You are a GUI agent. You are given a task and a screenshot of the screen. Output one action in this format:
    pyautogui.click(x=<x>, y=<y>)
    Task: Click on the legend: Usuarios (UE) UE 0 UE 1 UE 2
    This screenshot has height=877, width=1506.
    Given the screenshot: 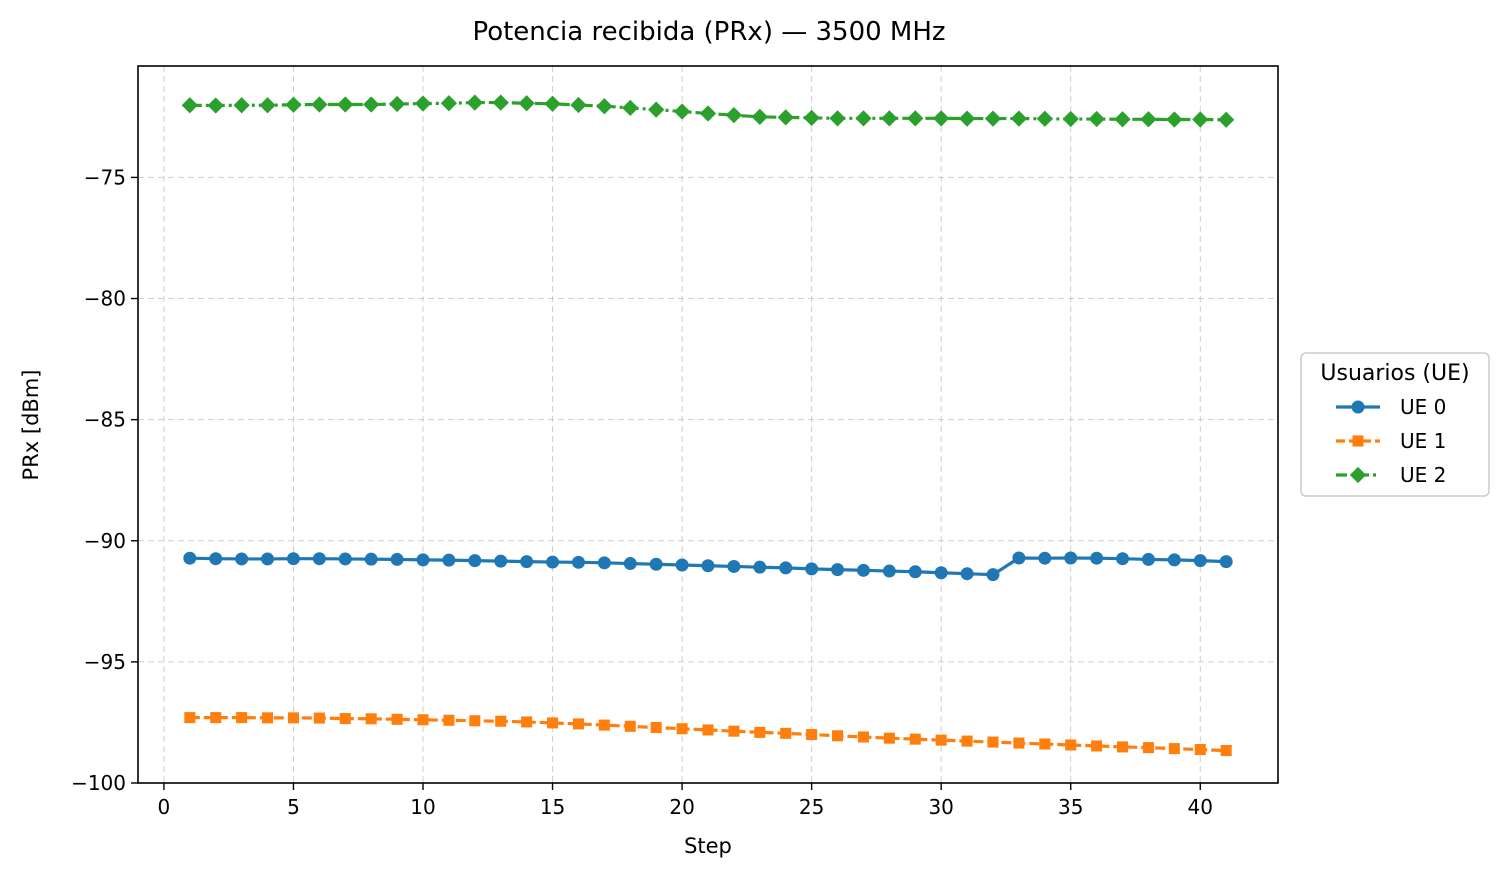 What is the action you would take?
    pyautogui.click(x=1395, y=424)
    